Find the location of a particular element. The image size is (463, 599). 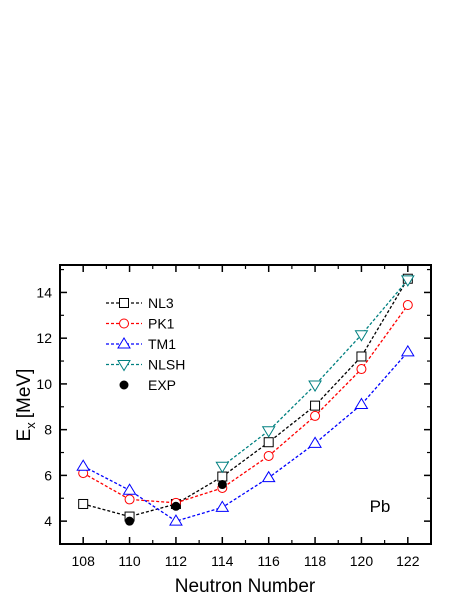

y-axis-label-sub: x is located at coordinates (30, 425).